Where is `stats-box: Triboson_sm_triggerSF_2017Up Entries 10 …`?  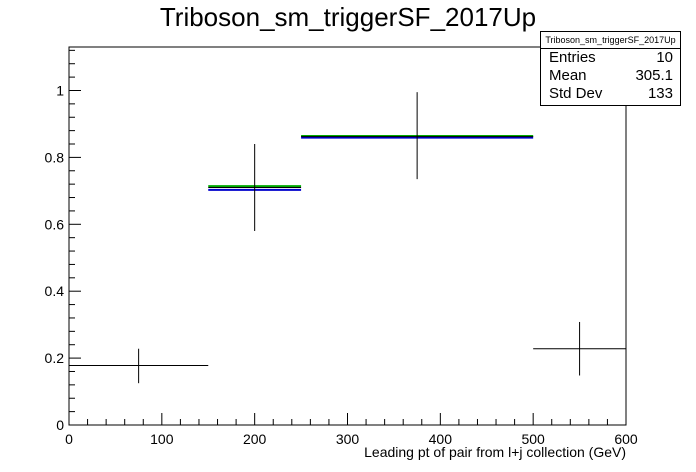
stats-box: Triboson_sm_triggerSF_2017Up Entries 10 … is located at coordinates (610, 68).